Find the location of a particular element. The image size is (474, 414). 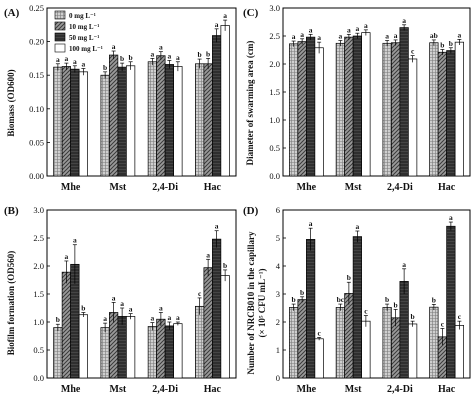

y-tick-label: 3.0 is located at coordinates (274, 8).